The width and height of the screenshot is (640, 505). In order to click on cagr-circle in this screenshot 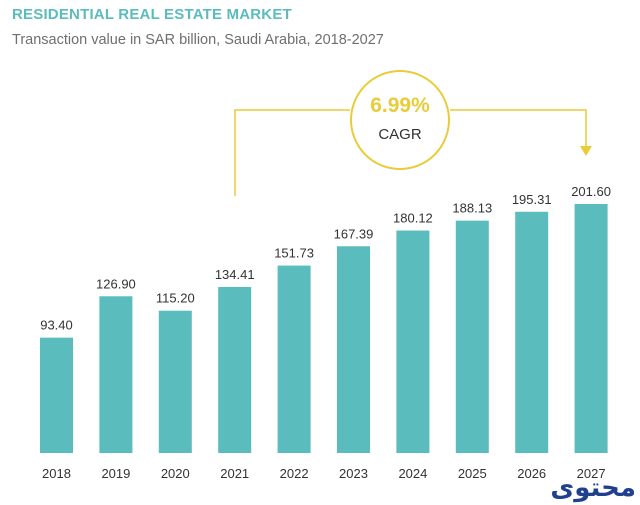, I will do `click(400, 120)`.